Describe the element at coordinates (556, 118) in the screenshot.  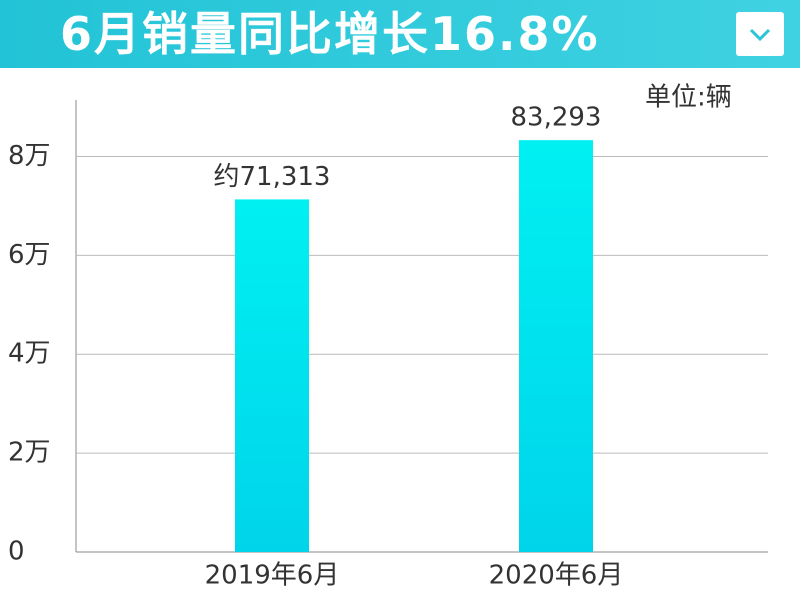
I see `value-label: 83,293` at that location.